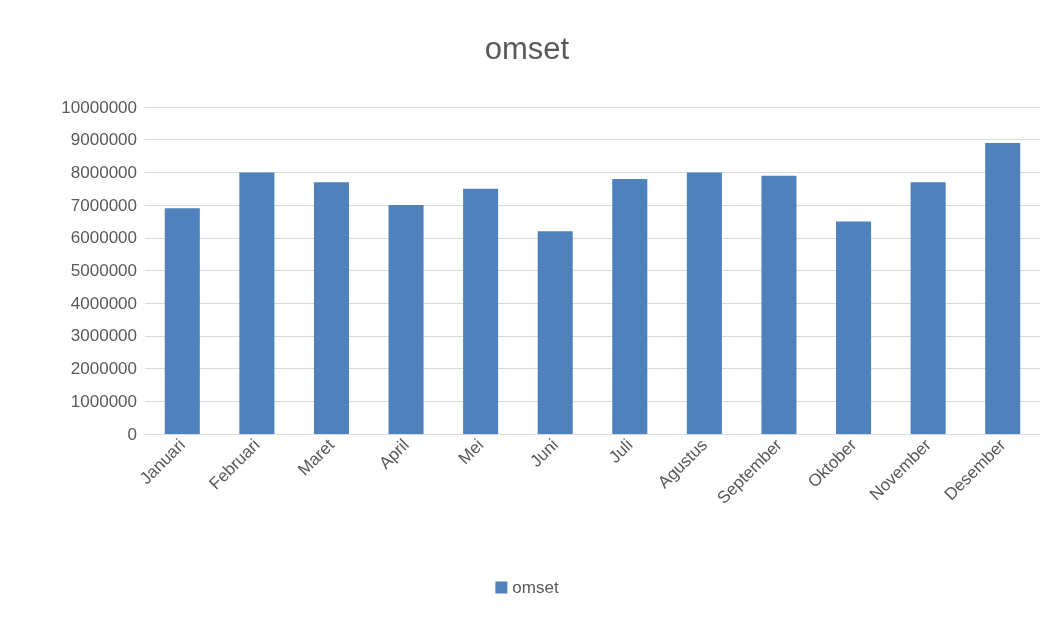 Image resolution: width=1054 pixels, height=619 pixels. Describe the element at coordinates (99, 107) in the screenshot. I see `y-tick-label: 10000000` at that location.